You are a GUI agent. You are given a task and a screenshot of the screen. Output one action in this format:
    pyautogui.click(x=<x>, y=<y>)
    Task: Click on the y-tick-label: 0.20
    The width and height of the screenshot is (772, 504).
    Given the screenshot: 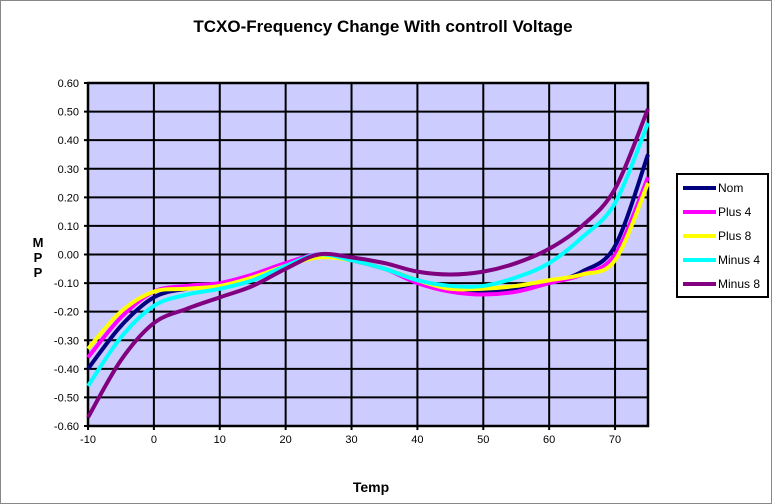 What is the action you would take?
    pyautogui.click(x=68, y=198)
    